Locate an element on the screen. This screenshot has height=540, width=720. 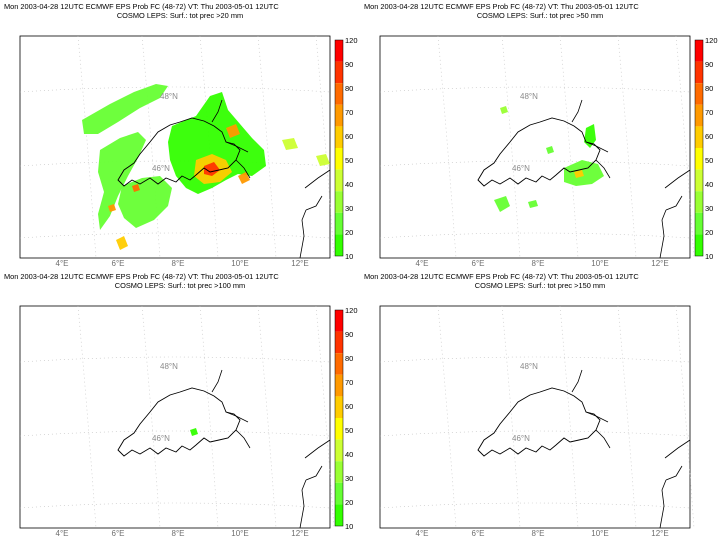
colorbar-label: 90 is located at coordinates (709, 64).